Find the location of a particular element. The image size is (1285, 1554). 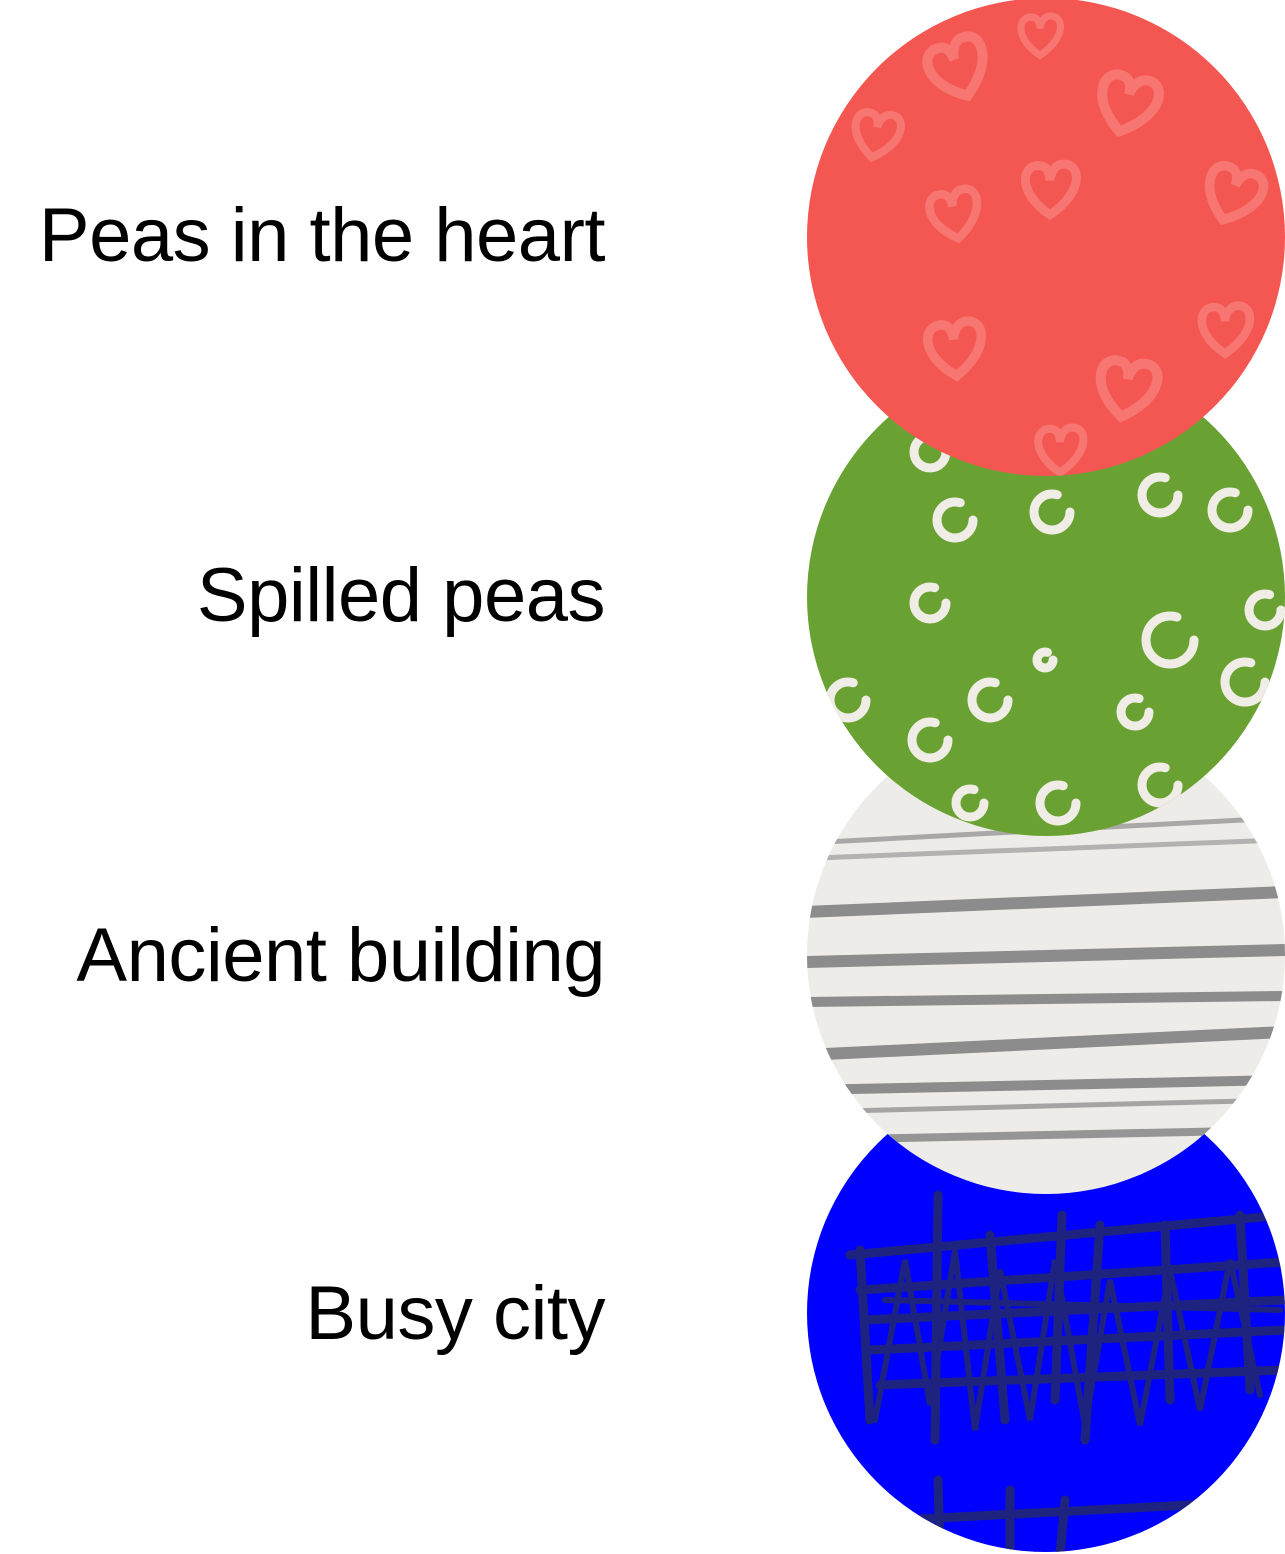

swatch-peas-in-the-heart is located at coordinates (1046, 238).